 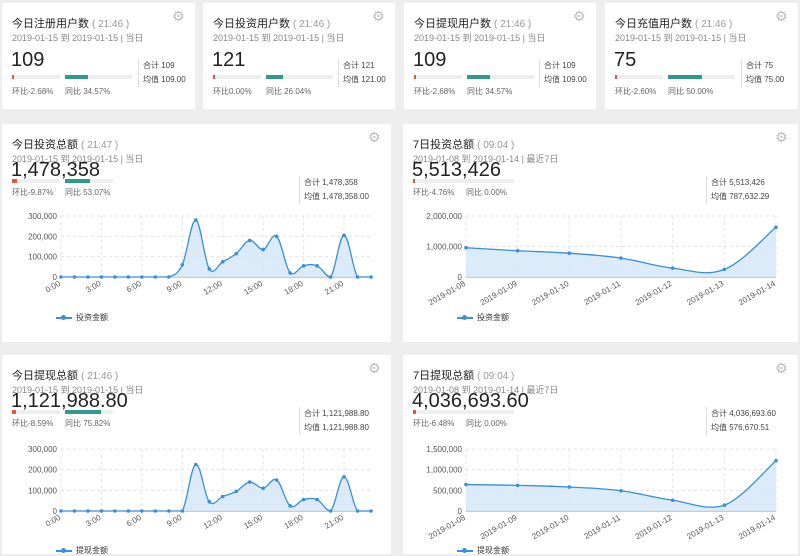 What do you see at coordinates (55, 170) in the screenshot?
I see `total-value: 1,478,358` at bounding box center [55, 170].